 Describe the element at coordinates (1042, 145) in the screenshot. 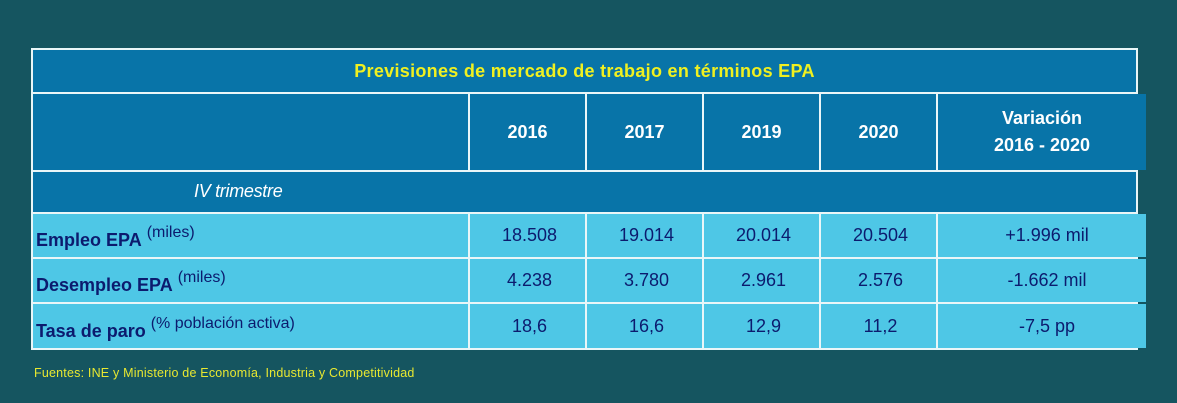

I see `header-variation-line2: 2016 - 2020` at that location.